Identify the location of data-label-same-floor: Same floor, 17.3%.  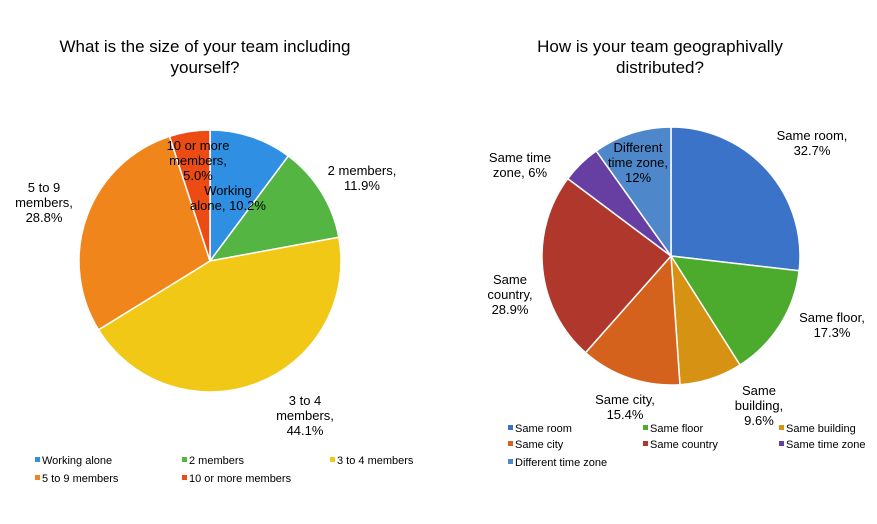
(832, 325).